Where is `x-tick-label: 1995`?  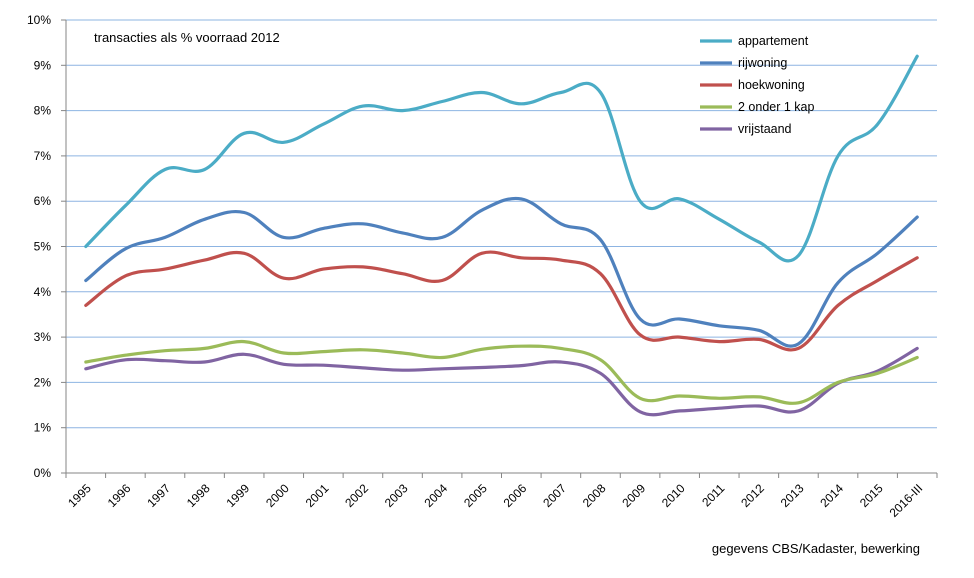
x-tick-label: 1995 is located at coordinates (79, 495).